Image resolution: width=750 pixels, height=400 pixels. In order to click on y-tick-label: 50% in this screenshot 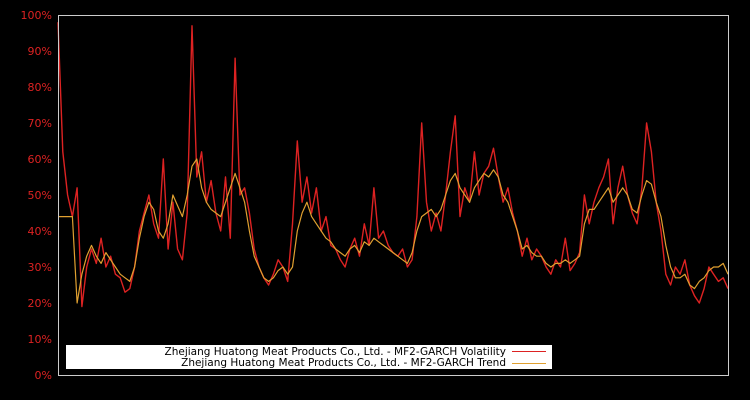, I will do `click(40, 195)`.